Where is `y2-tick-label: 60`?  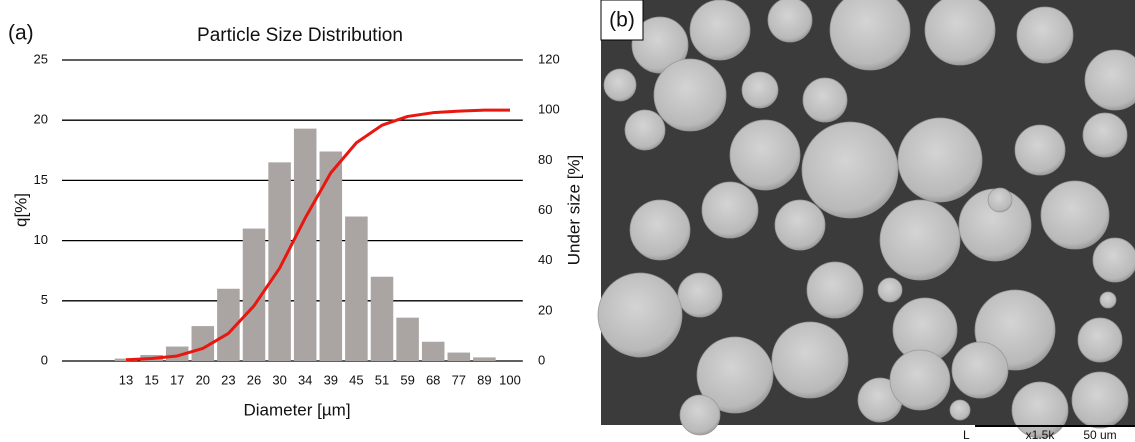
y2-tick-label: 60 is located at coordinates (545, 209).